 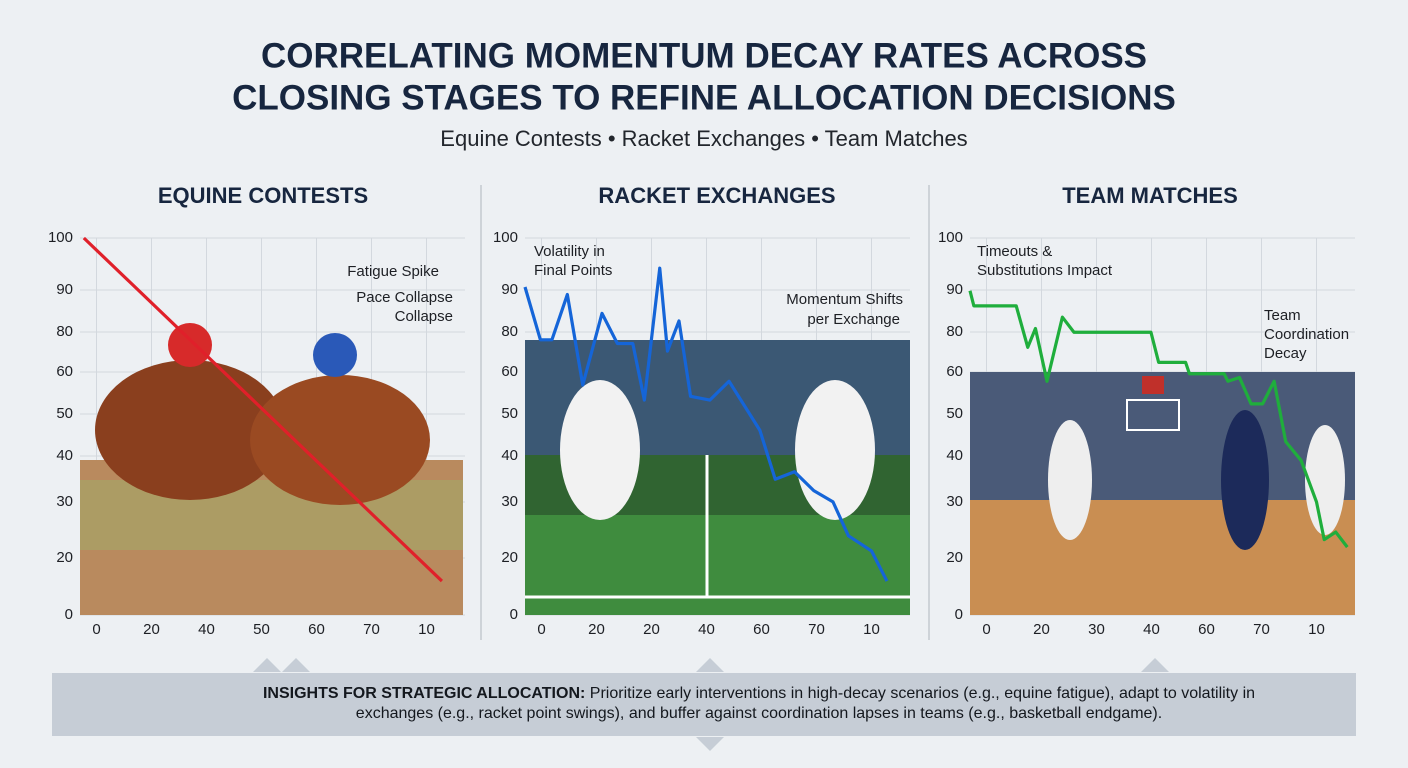 I want to click on panel-title: EQUINE CONTESTS, so click(x=263, y=195).